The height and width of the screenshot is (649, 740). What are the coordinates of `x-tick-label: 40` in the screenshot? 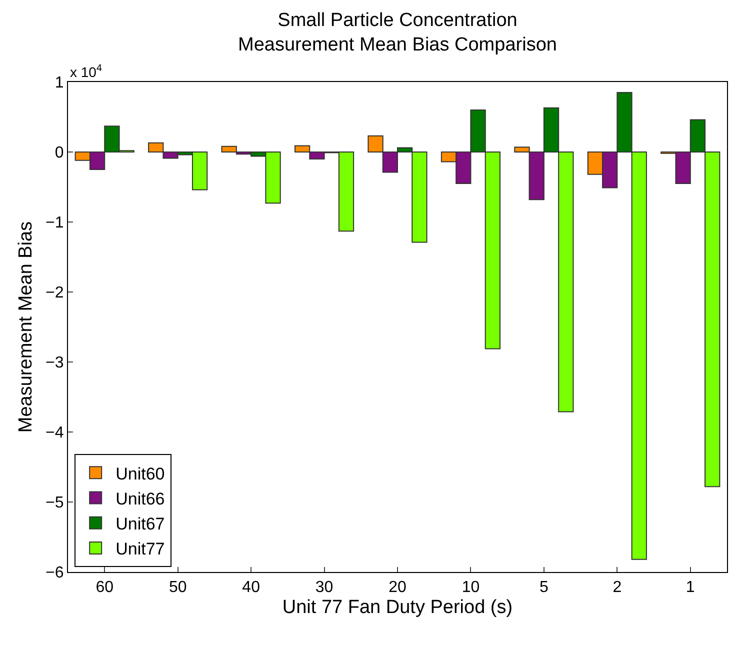 It's located at (251, 587).